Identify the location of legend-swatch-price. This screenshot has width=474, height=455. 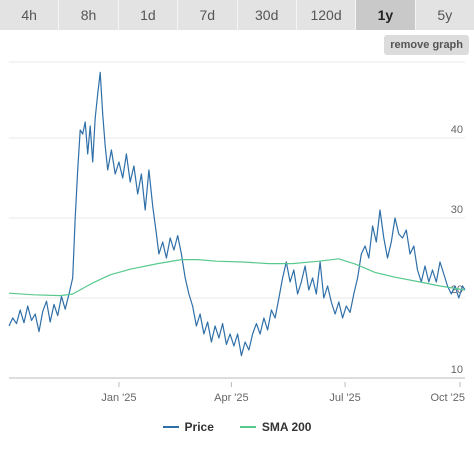
(170, 427).